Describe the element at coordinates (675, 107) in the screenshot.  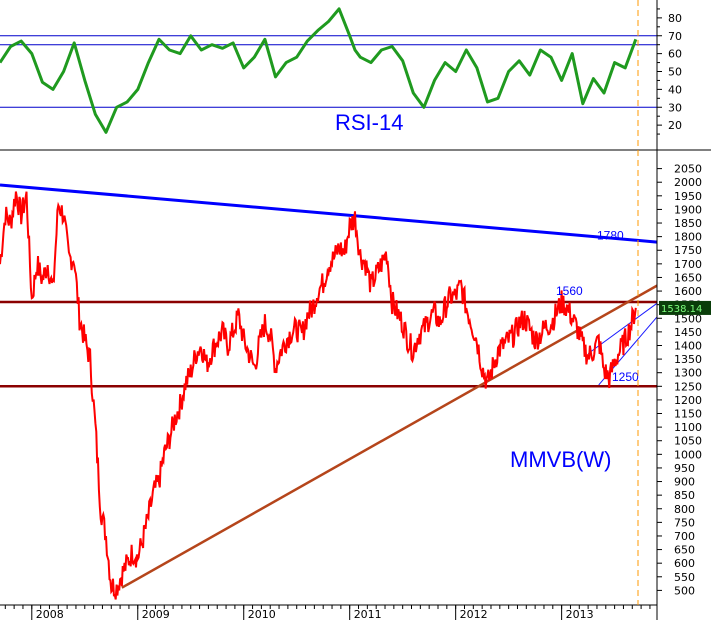
I see `rsi-tick-label: 30` at that location.